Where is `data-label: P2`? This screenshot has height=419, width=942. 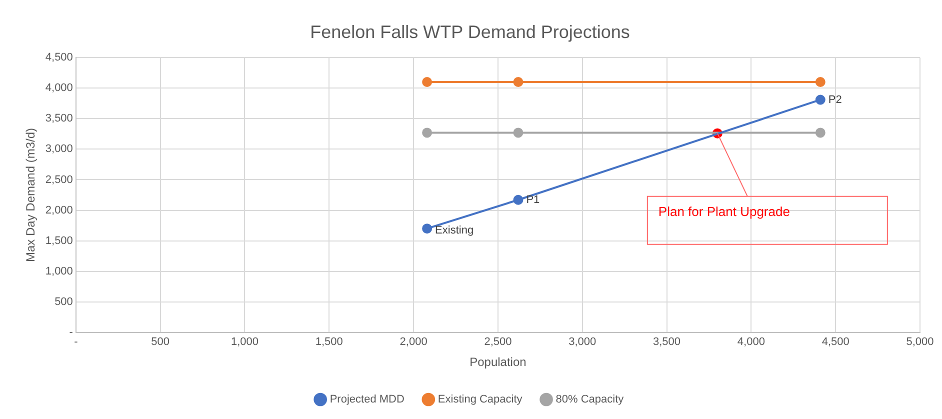
data-label: P2 is located at coordinates (835, 100).